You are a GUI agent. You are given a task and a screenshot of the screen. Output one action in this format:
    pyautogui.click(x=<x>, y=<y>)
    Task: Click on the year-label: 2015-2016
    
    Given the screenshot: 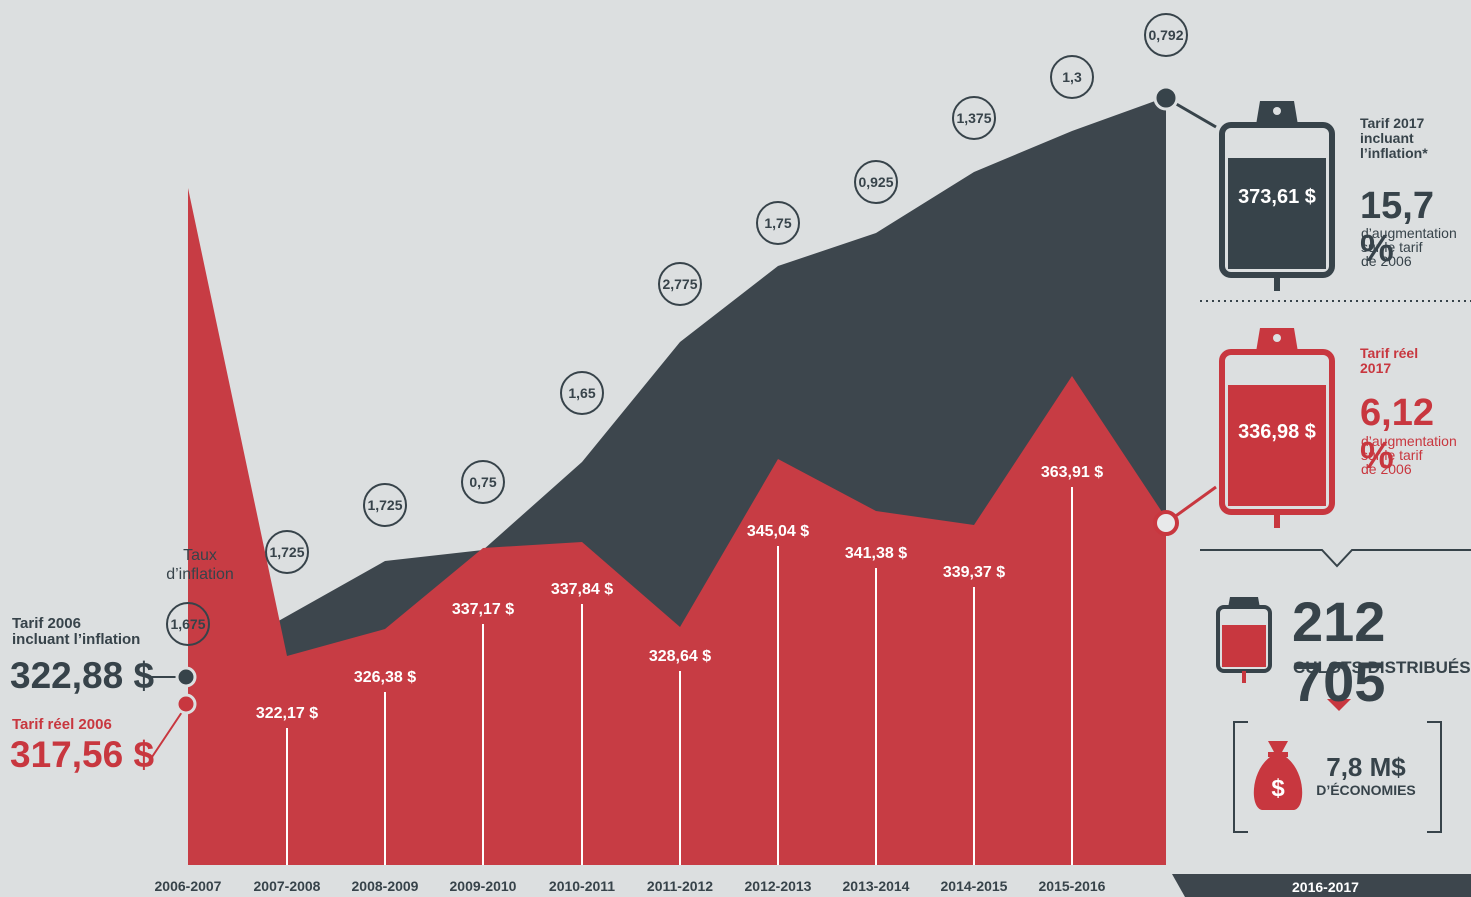 What is the action you would take?
    pyautogui.click(x=1072, y=886)
    